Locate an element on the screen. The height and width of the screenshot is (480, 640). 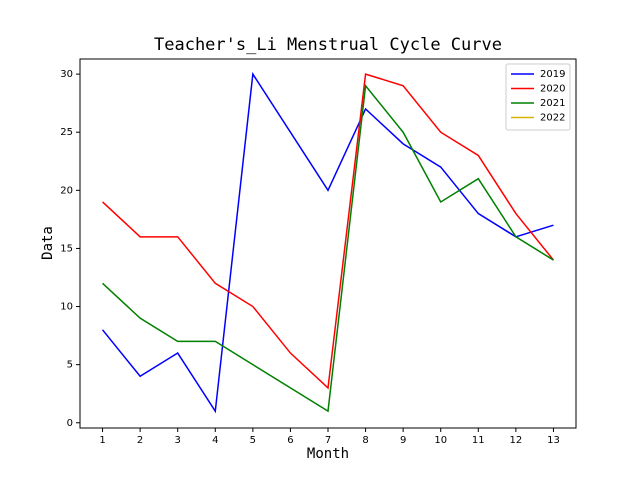
y-tick-label: 5 is located at coordinates (70, 365).